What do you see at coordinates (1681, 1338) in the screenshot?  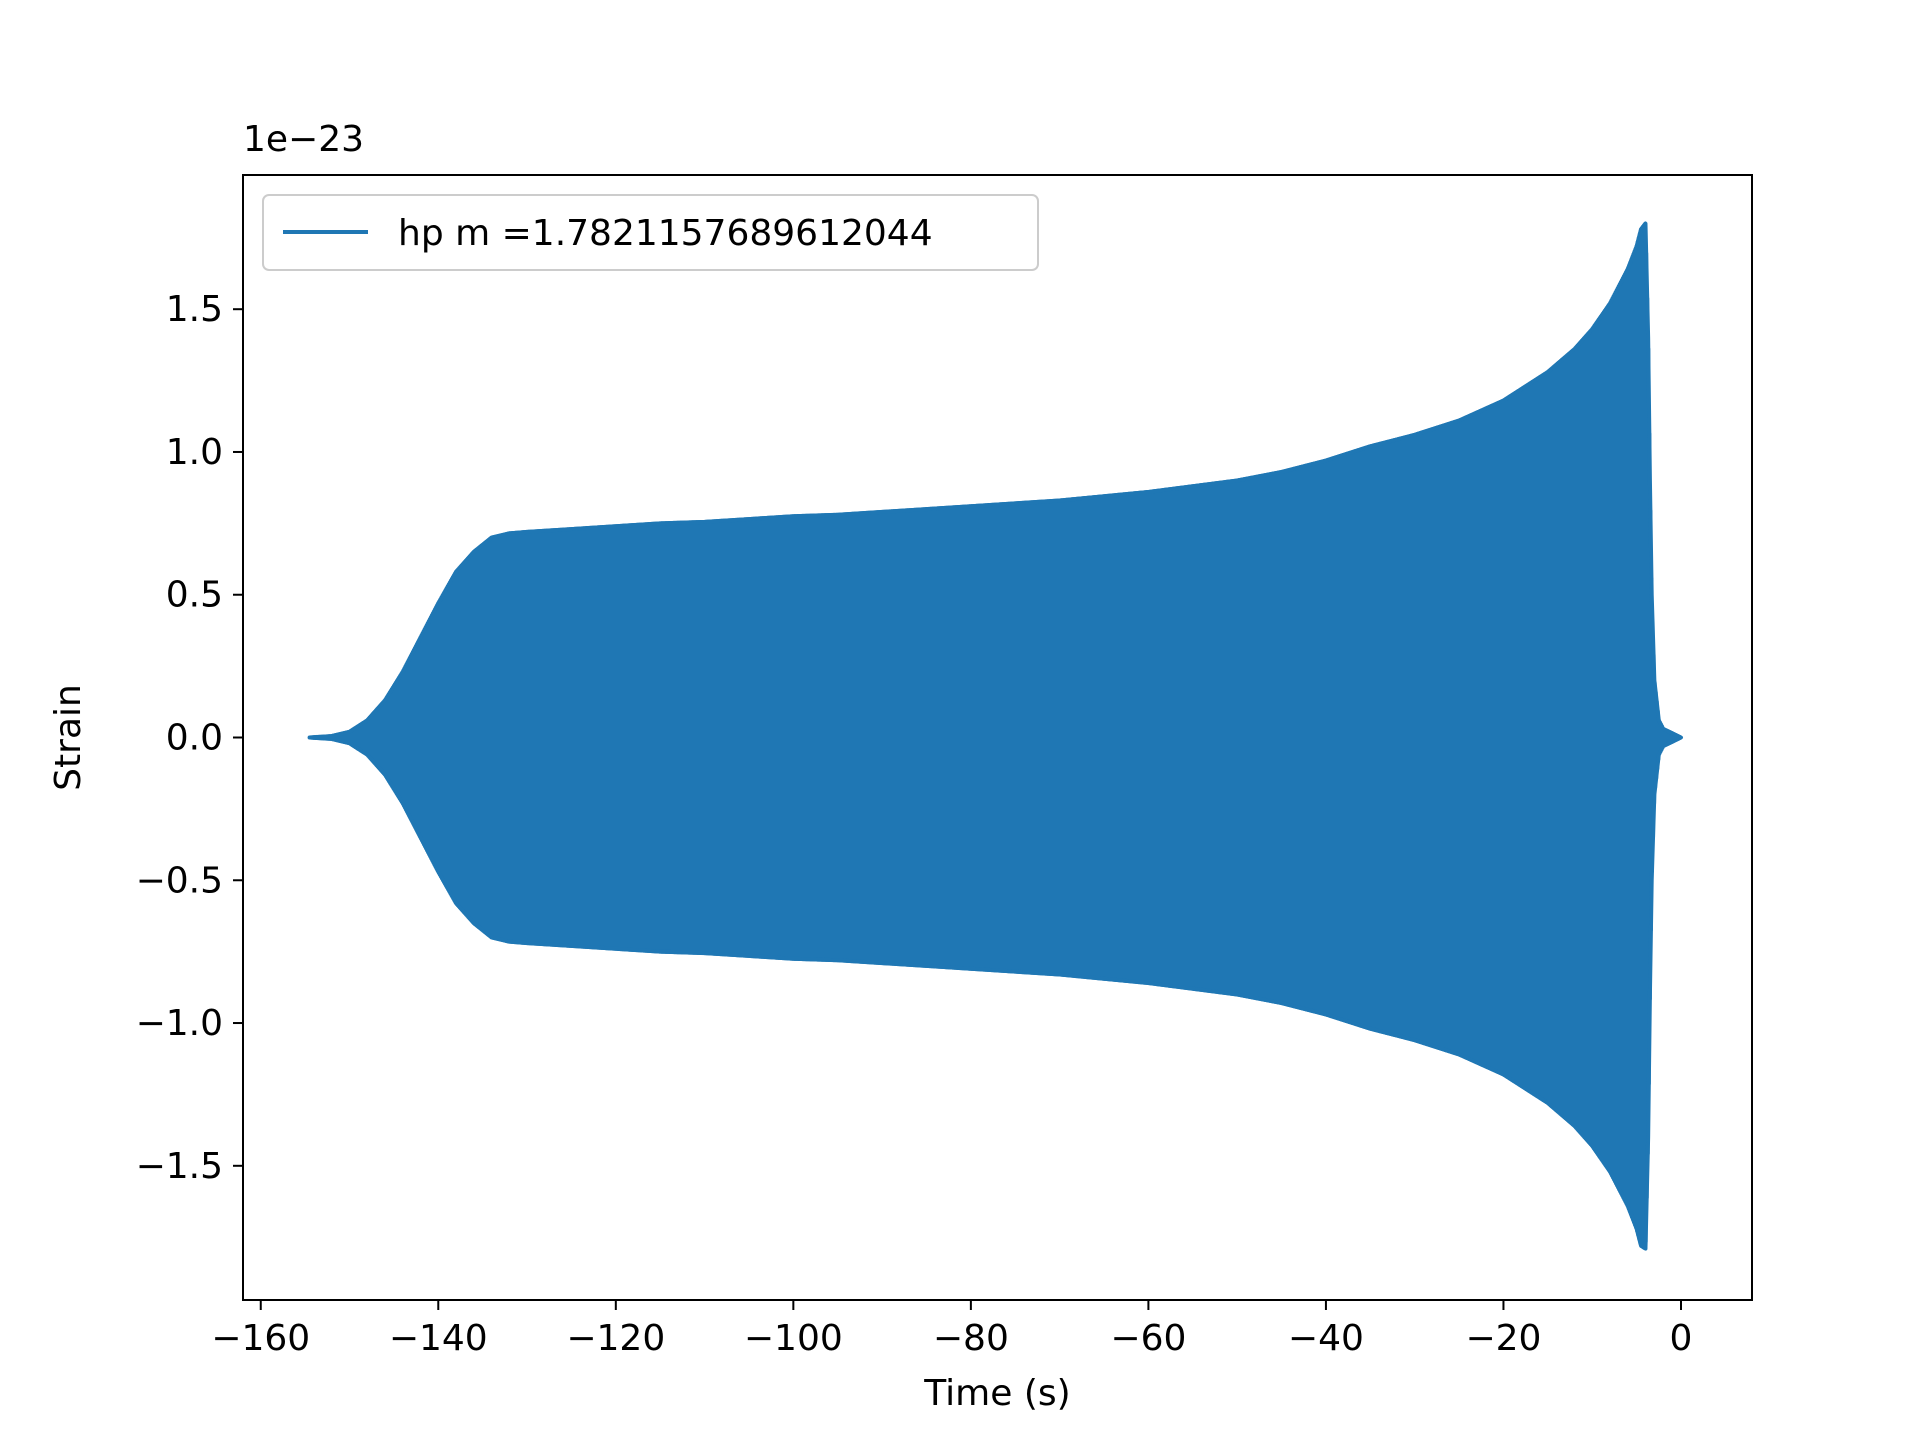 I see `x-tick-label: 0` at bounding box center [1681, 1338].